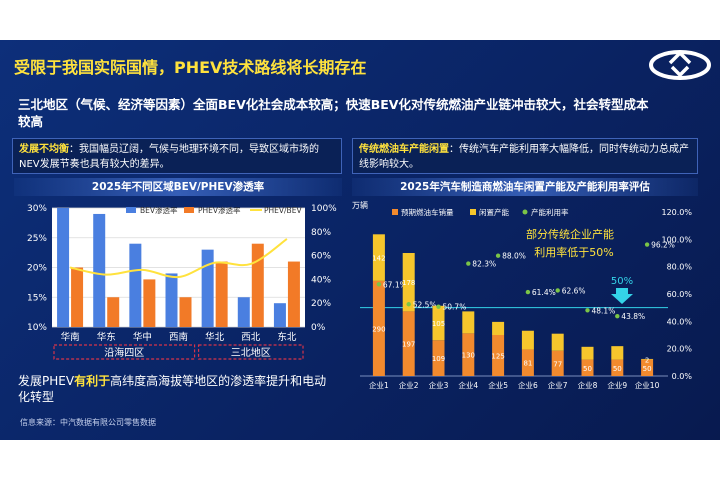  What do you see at coordinates (251, 337) in the screenshot?
I see `x-tick-label: 西北` at bounding box center [251, 337].